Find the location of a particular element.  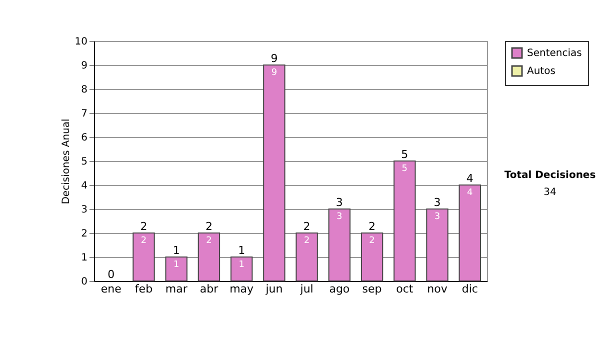

data-label: 5 is located at coordinates (405, 169).